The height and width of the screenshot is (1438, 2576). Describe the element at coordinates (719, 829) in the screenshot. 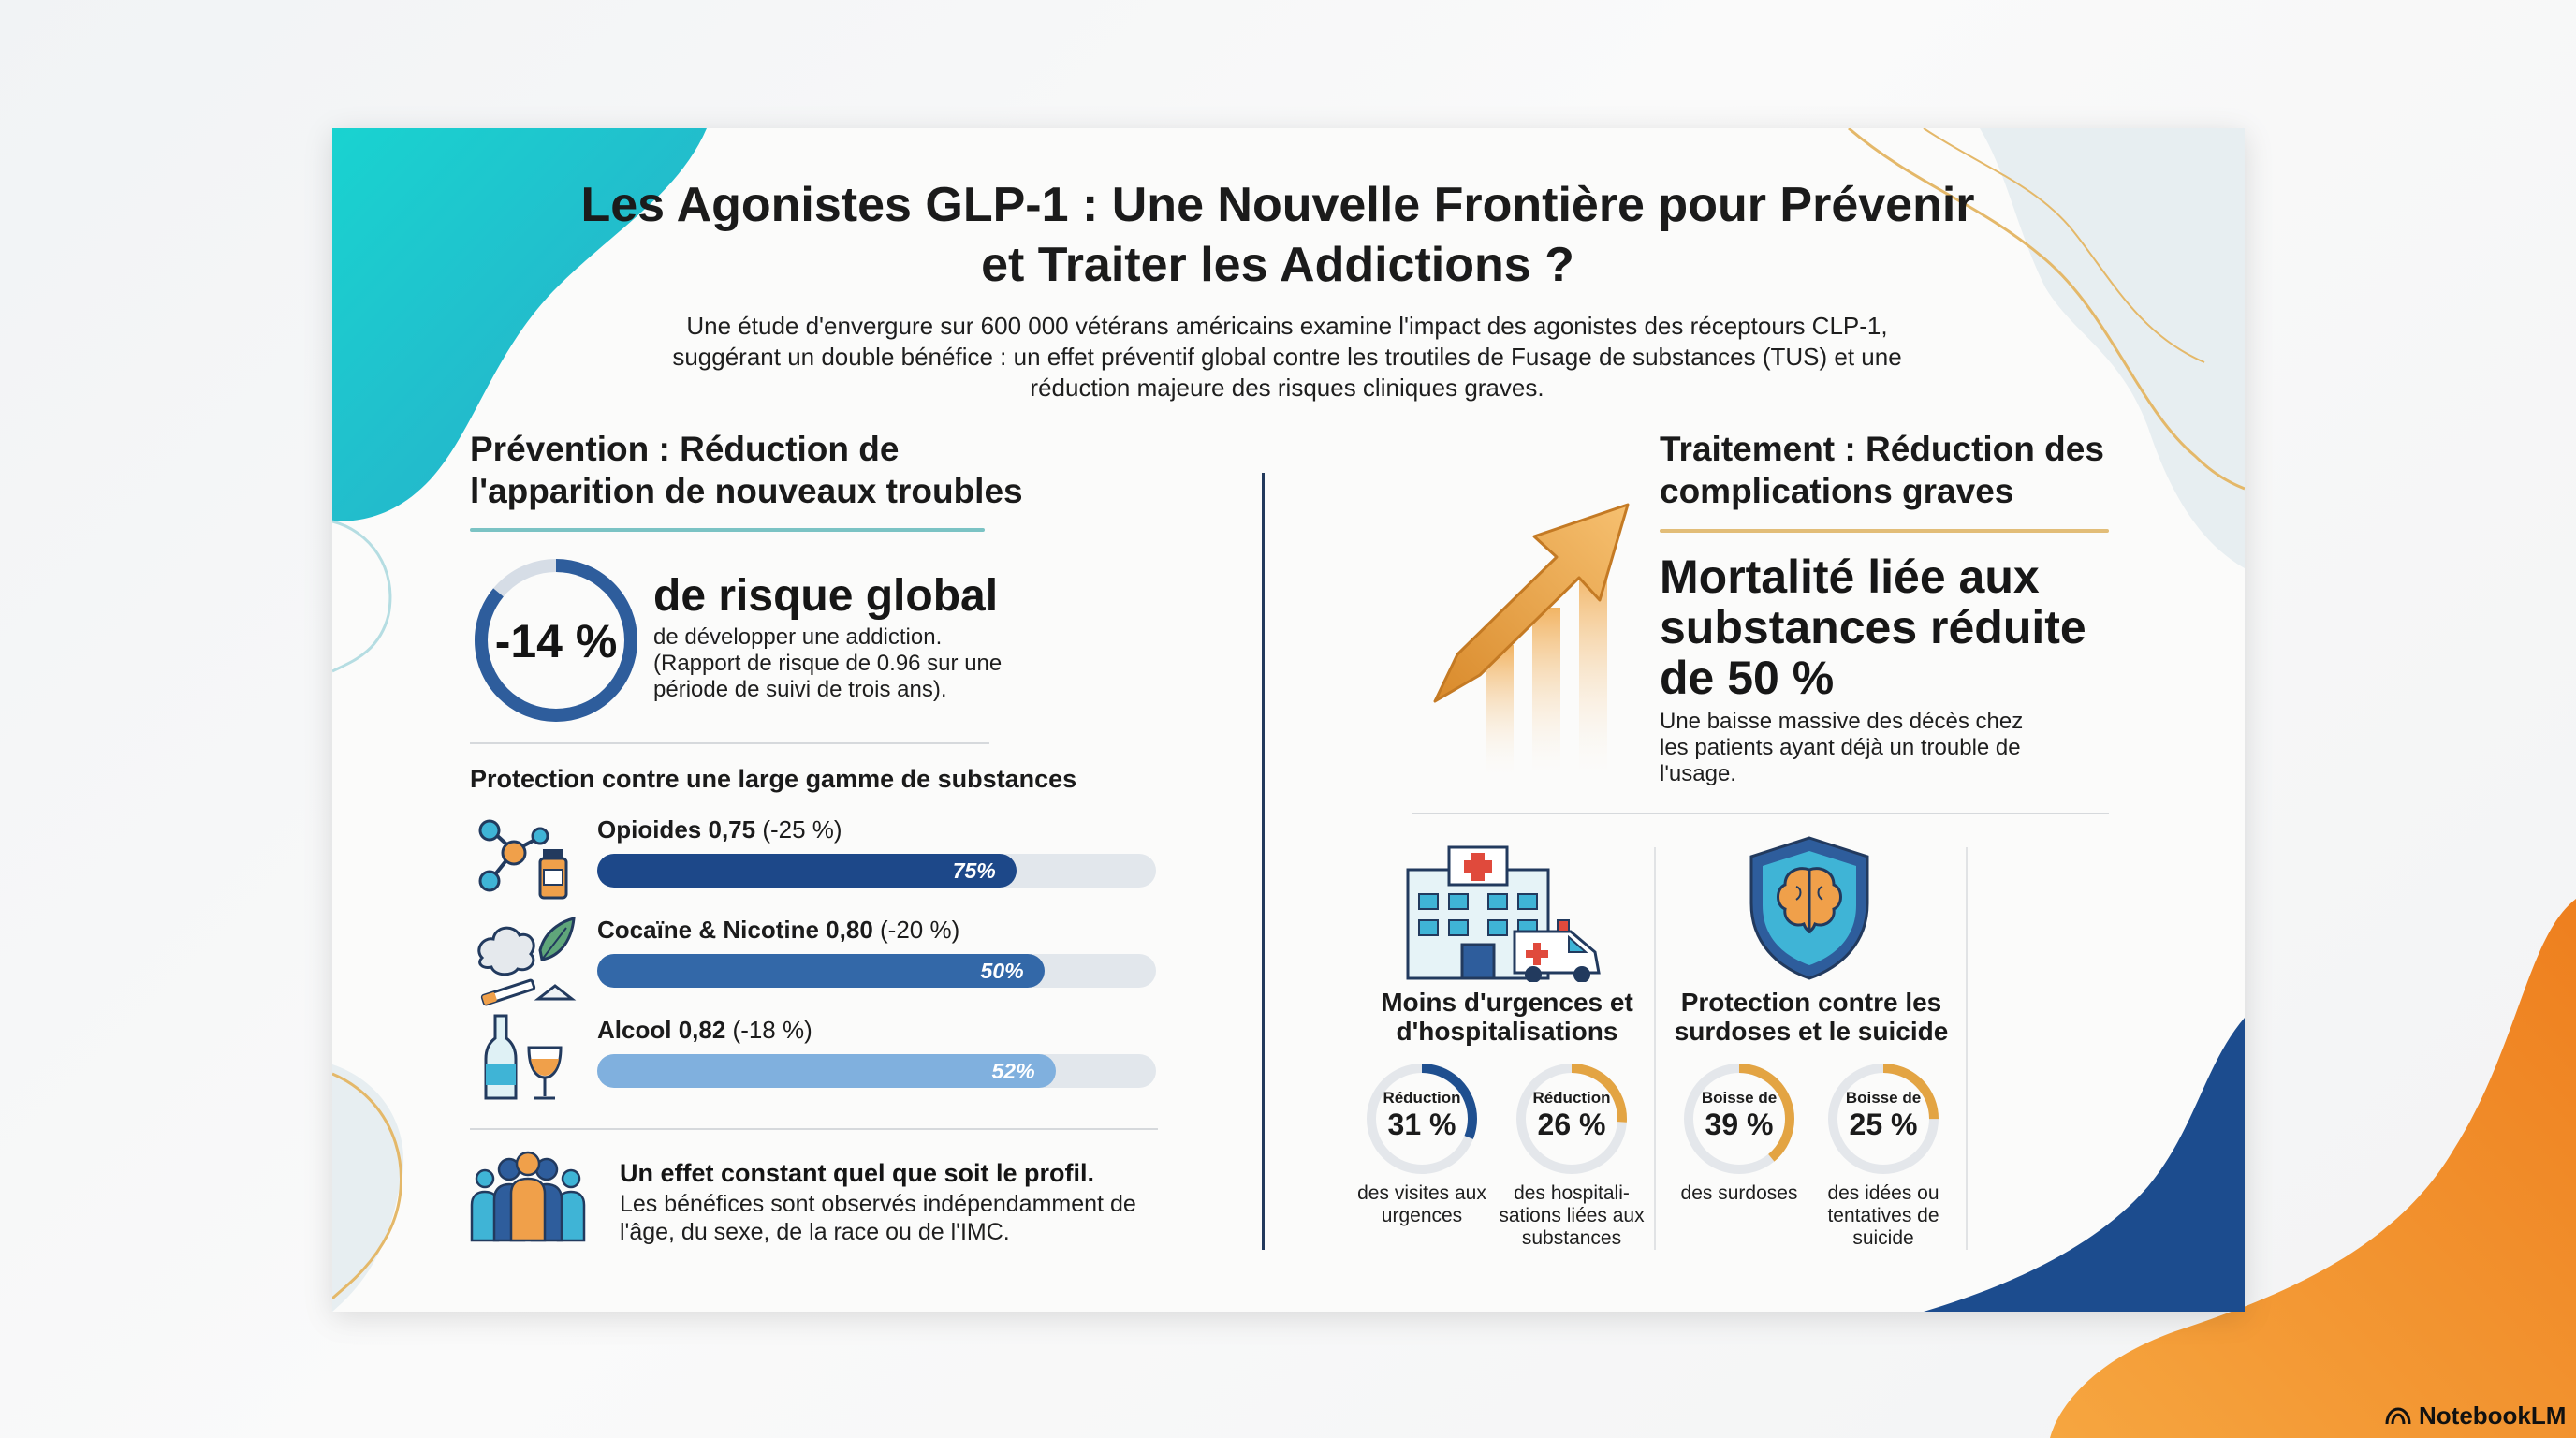

I see `opioids-label: Opioides 0,75 (-25 %)` at that location.